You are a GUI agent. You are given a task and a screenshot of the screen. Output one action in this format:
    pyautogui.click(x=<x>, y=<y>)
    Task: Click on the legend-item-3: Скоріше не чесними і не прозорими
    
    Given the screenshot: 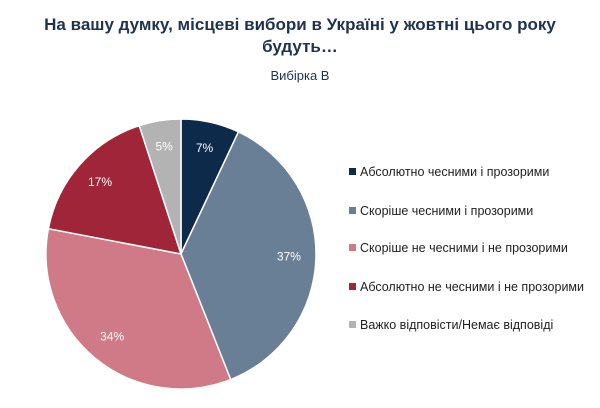 What is the action you would take?
    pyautogui.click(x=471, y=248)
    